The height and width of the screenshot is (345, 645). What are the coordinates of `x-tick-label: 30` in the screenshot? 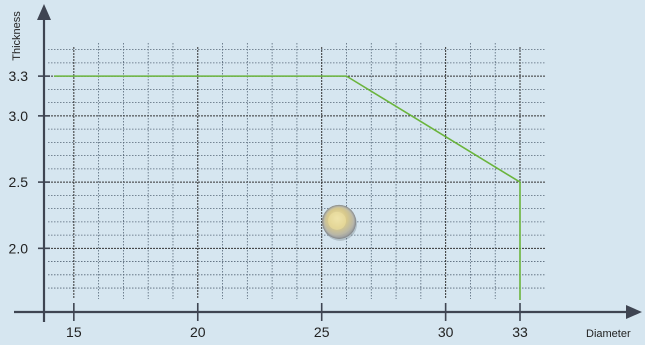 It's located at (446, 332).